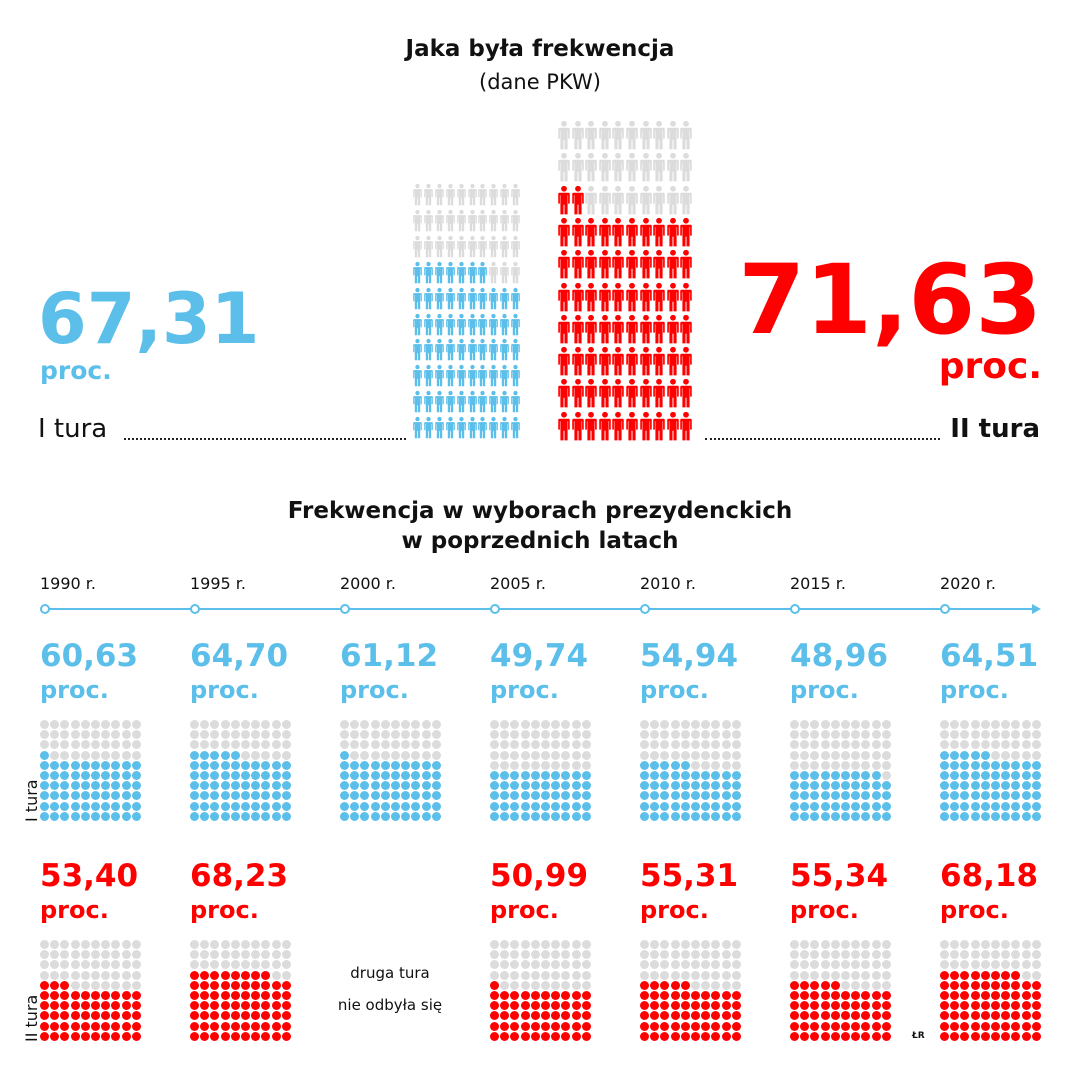 Image resolution: width=1080 pixels, height=1080 pixels. What do you see at coordinates (540, 609) in the screenshot?
I see `timeline` at bounding box center [540, 609].